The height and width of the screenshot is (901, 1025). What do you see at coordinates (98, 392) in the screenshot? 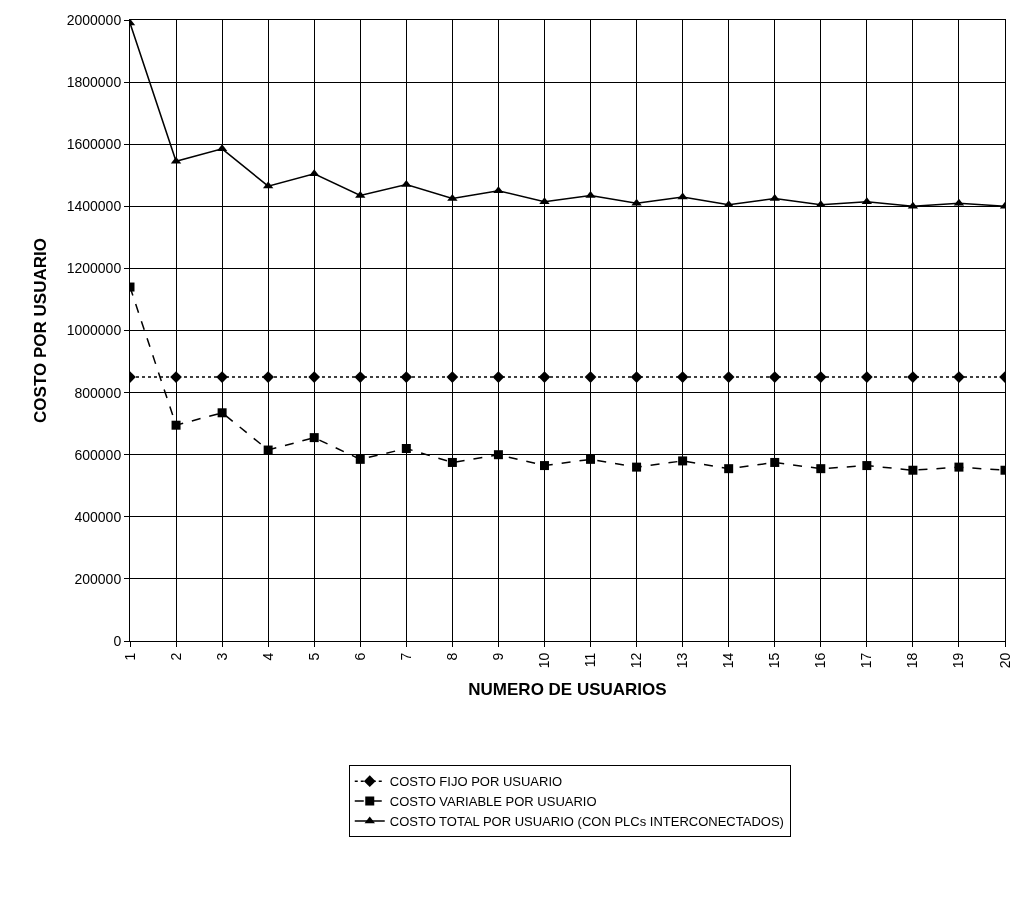
I see `y-tick-label: 800000` at bounding box center [98, 392].